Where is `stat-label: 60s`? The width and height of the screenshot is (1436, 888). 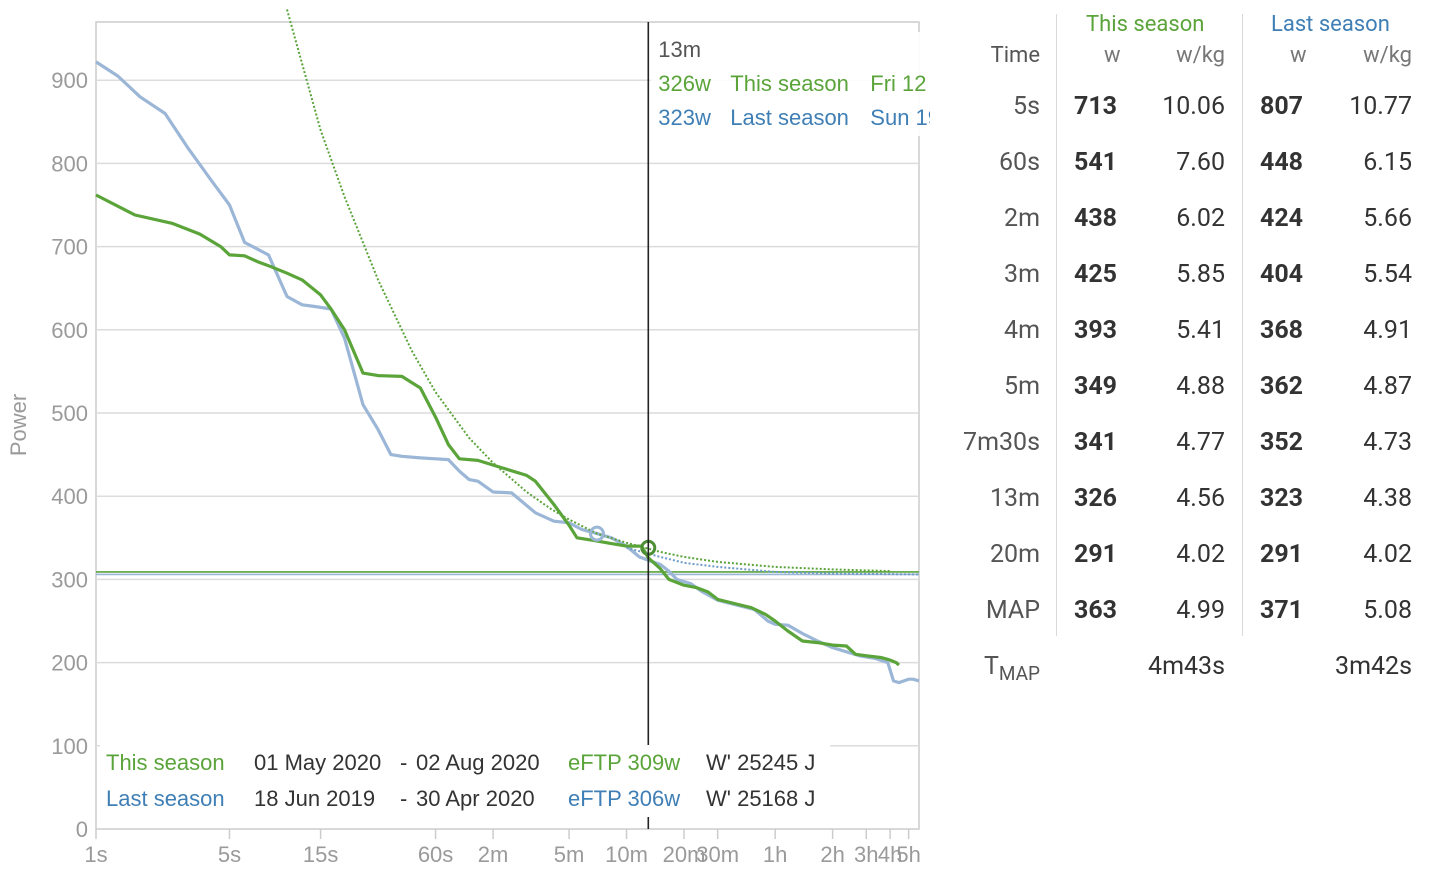
stat-label: 60s is located at coordinates (1019, 162).